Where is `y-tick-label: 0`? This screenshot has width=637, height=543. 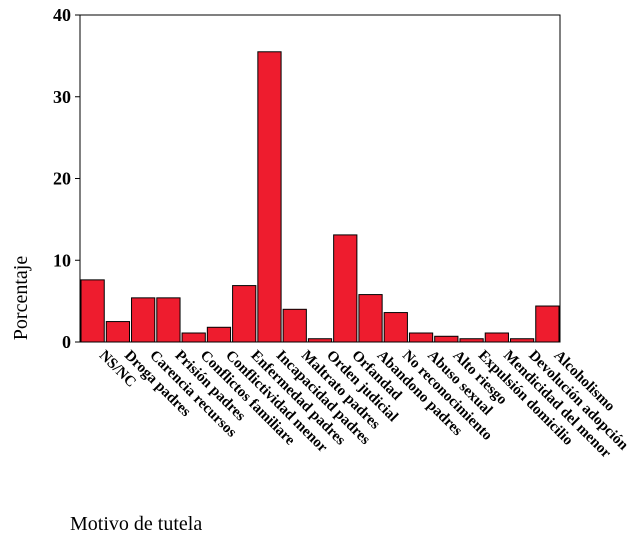
y-tick-label: 0 is located at coordinates (66, 342).